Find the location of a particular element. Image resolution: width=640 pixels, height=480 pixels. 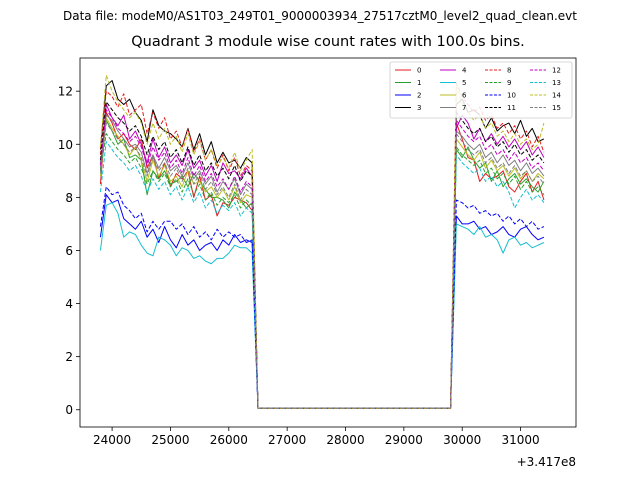

y-tick-label: 8 is located at coordinates (69, 198).